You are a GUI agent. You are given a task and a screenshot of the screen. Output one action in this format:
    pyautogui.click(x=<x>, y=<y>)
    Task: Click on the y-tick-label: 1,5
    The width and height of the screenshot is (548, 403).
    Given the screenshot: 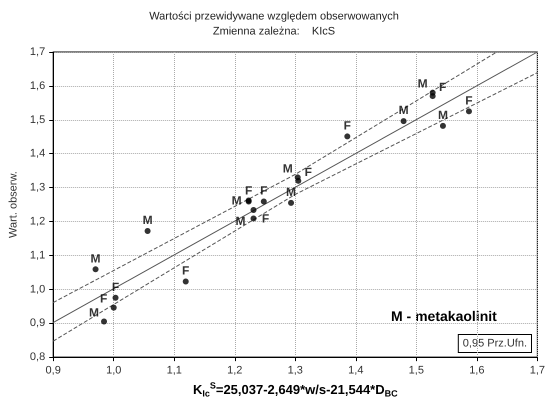 What is the action you would take?
    pyautogui.click(x=38, y=120)
    